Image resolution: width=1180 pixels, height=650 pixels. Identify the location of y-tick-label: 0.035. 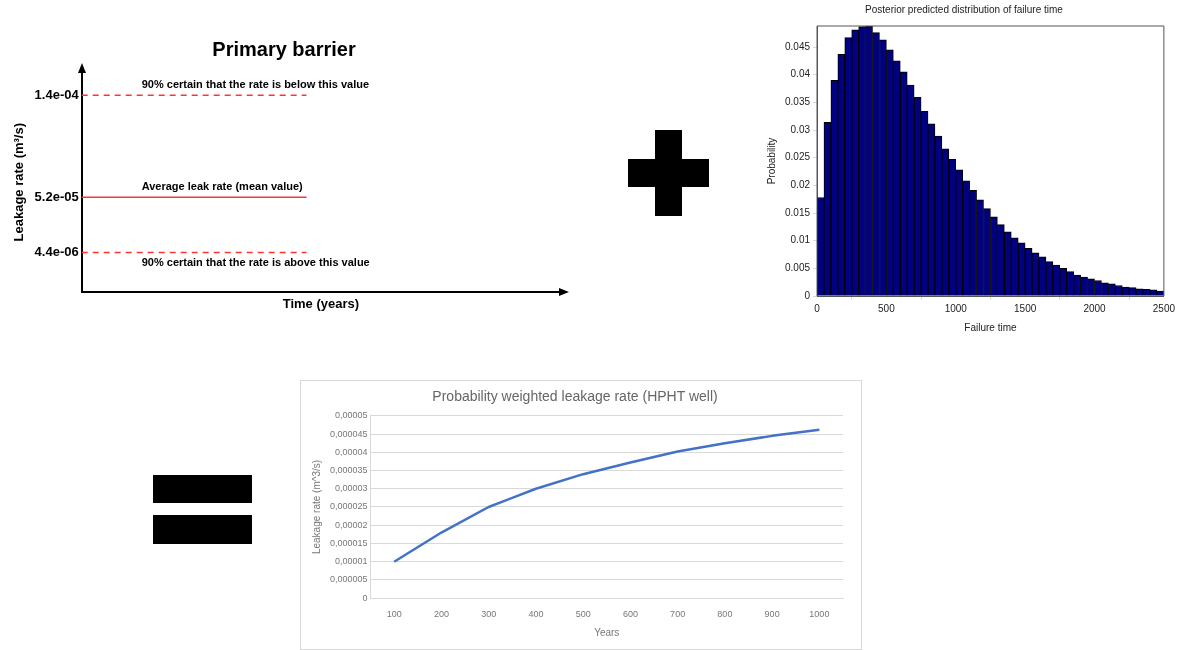
(797, 102).